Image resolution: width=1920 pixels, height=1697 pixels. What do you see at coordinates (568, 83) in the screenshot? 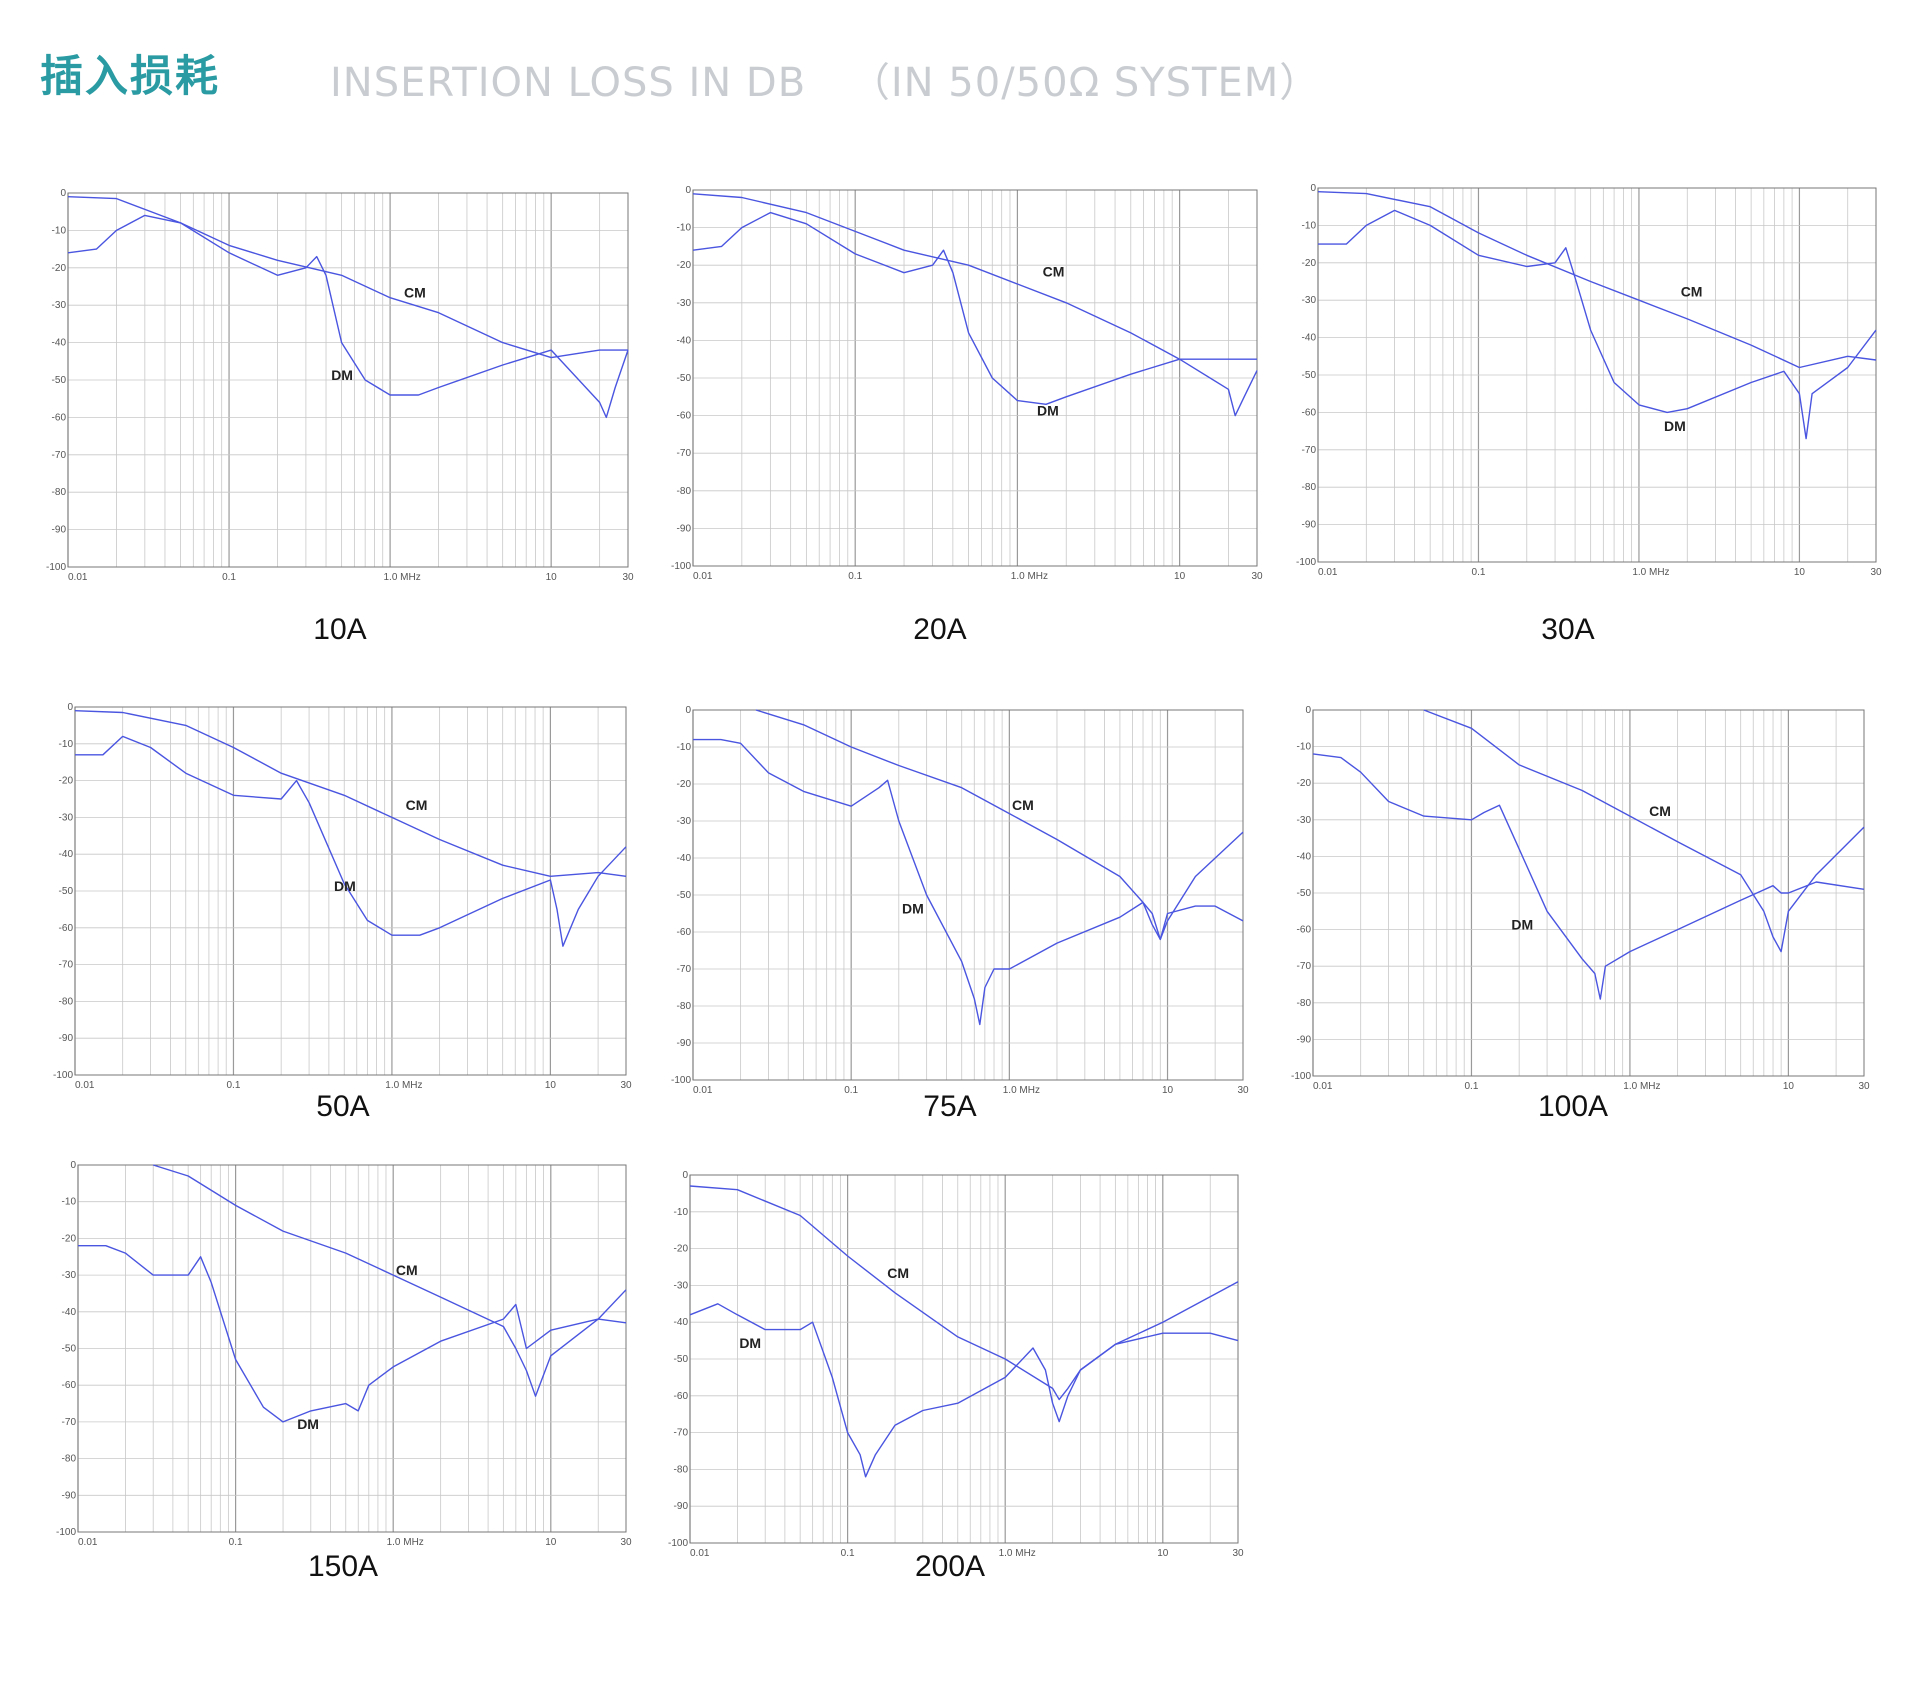
I see `title-english-text: INSERTION LOSS IN DB` at bounding box center [568, 83].